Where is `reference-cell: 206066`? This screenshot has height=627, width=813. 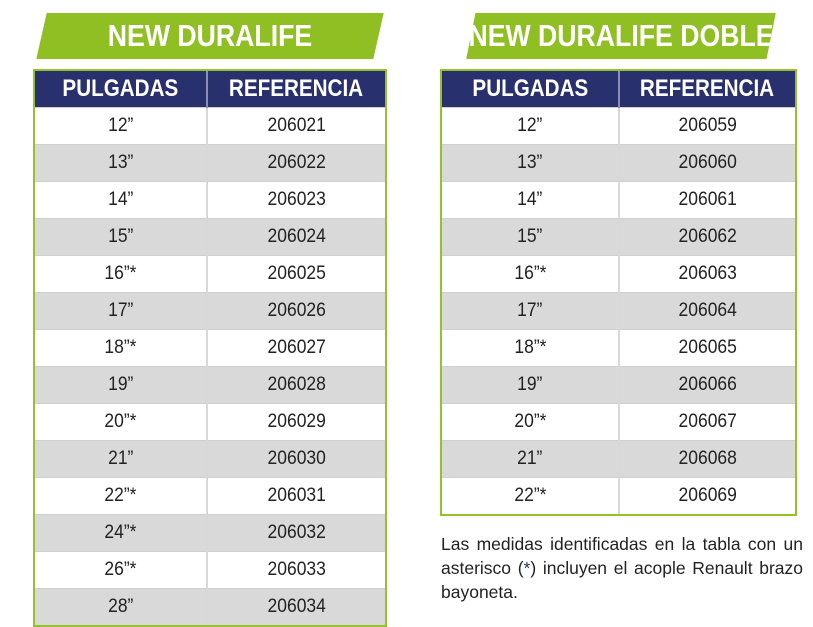
reference-cell: 206066 is located at coordinates (707, 385).